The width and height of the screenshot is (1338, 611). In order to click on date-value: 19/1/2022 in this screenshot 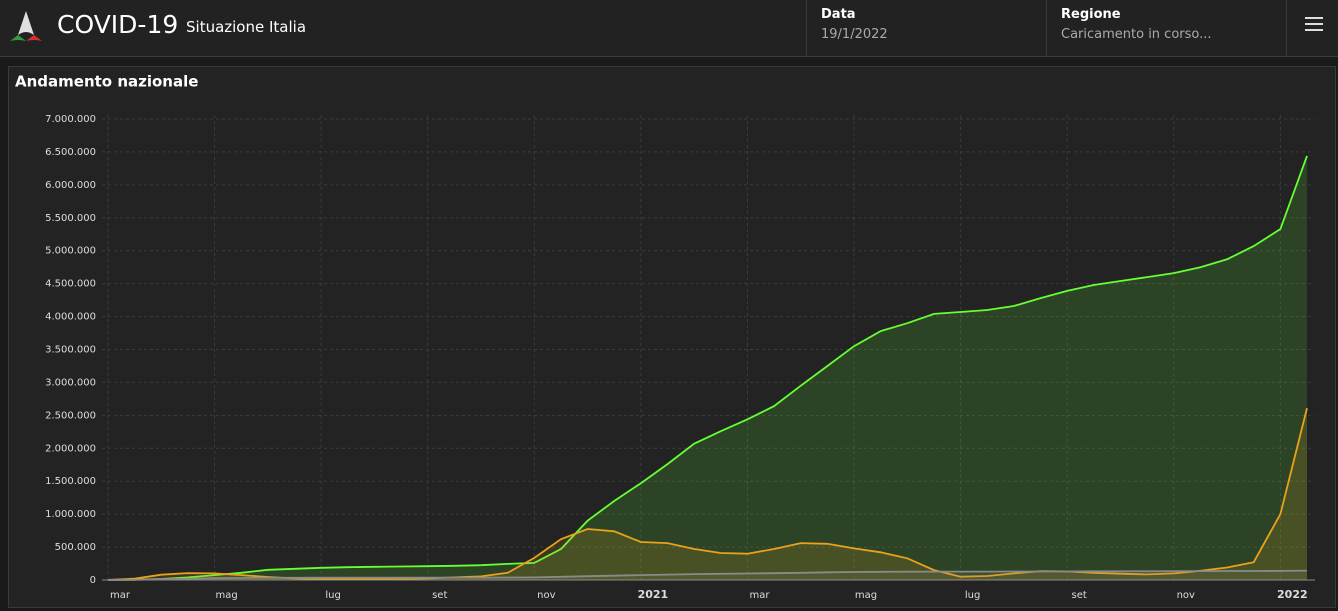, I will do `click(854, 34)`.